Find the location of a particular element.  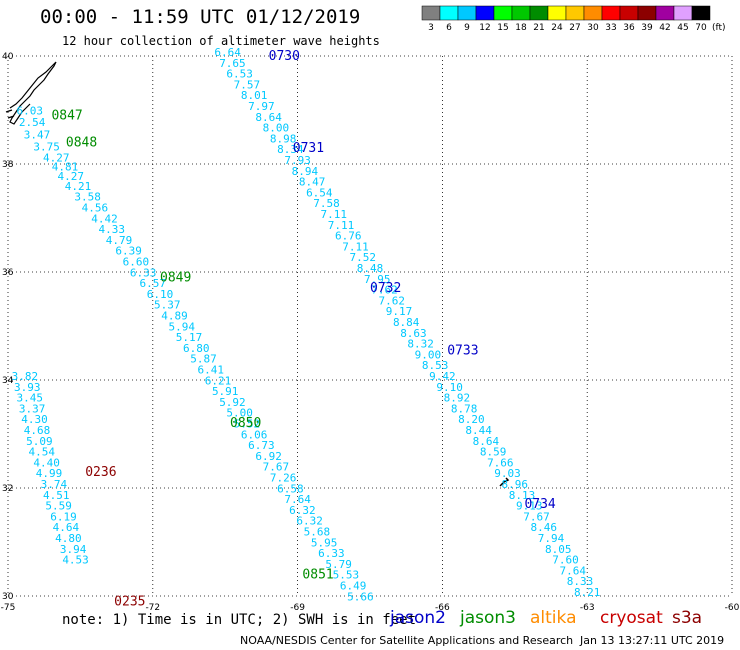

swh-value: 5.53 is located at coordinates (346, 575).